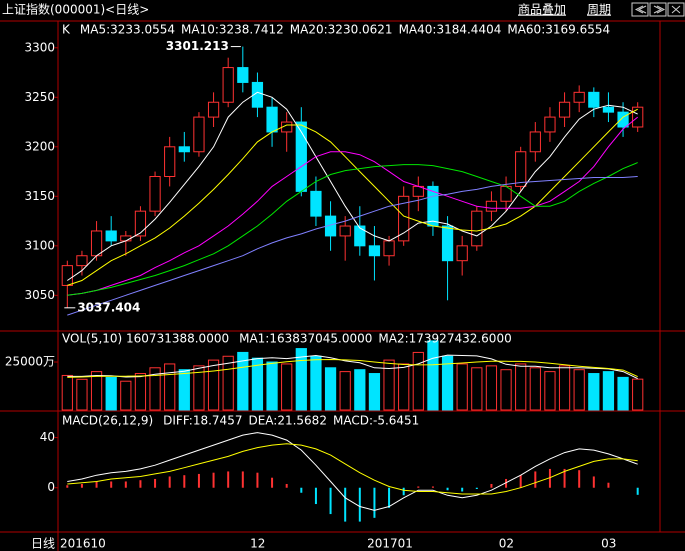 The width and height of the screenshot is (685, 551). What do you see at coordinates (608, 544) in the screenshot?
I see `x-tick-label: 03` at bounding box center [608, 544].